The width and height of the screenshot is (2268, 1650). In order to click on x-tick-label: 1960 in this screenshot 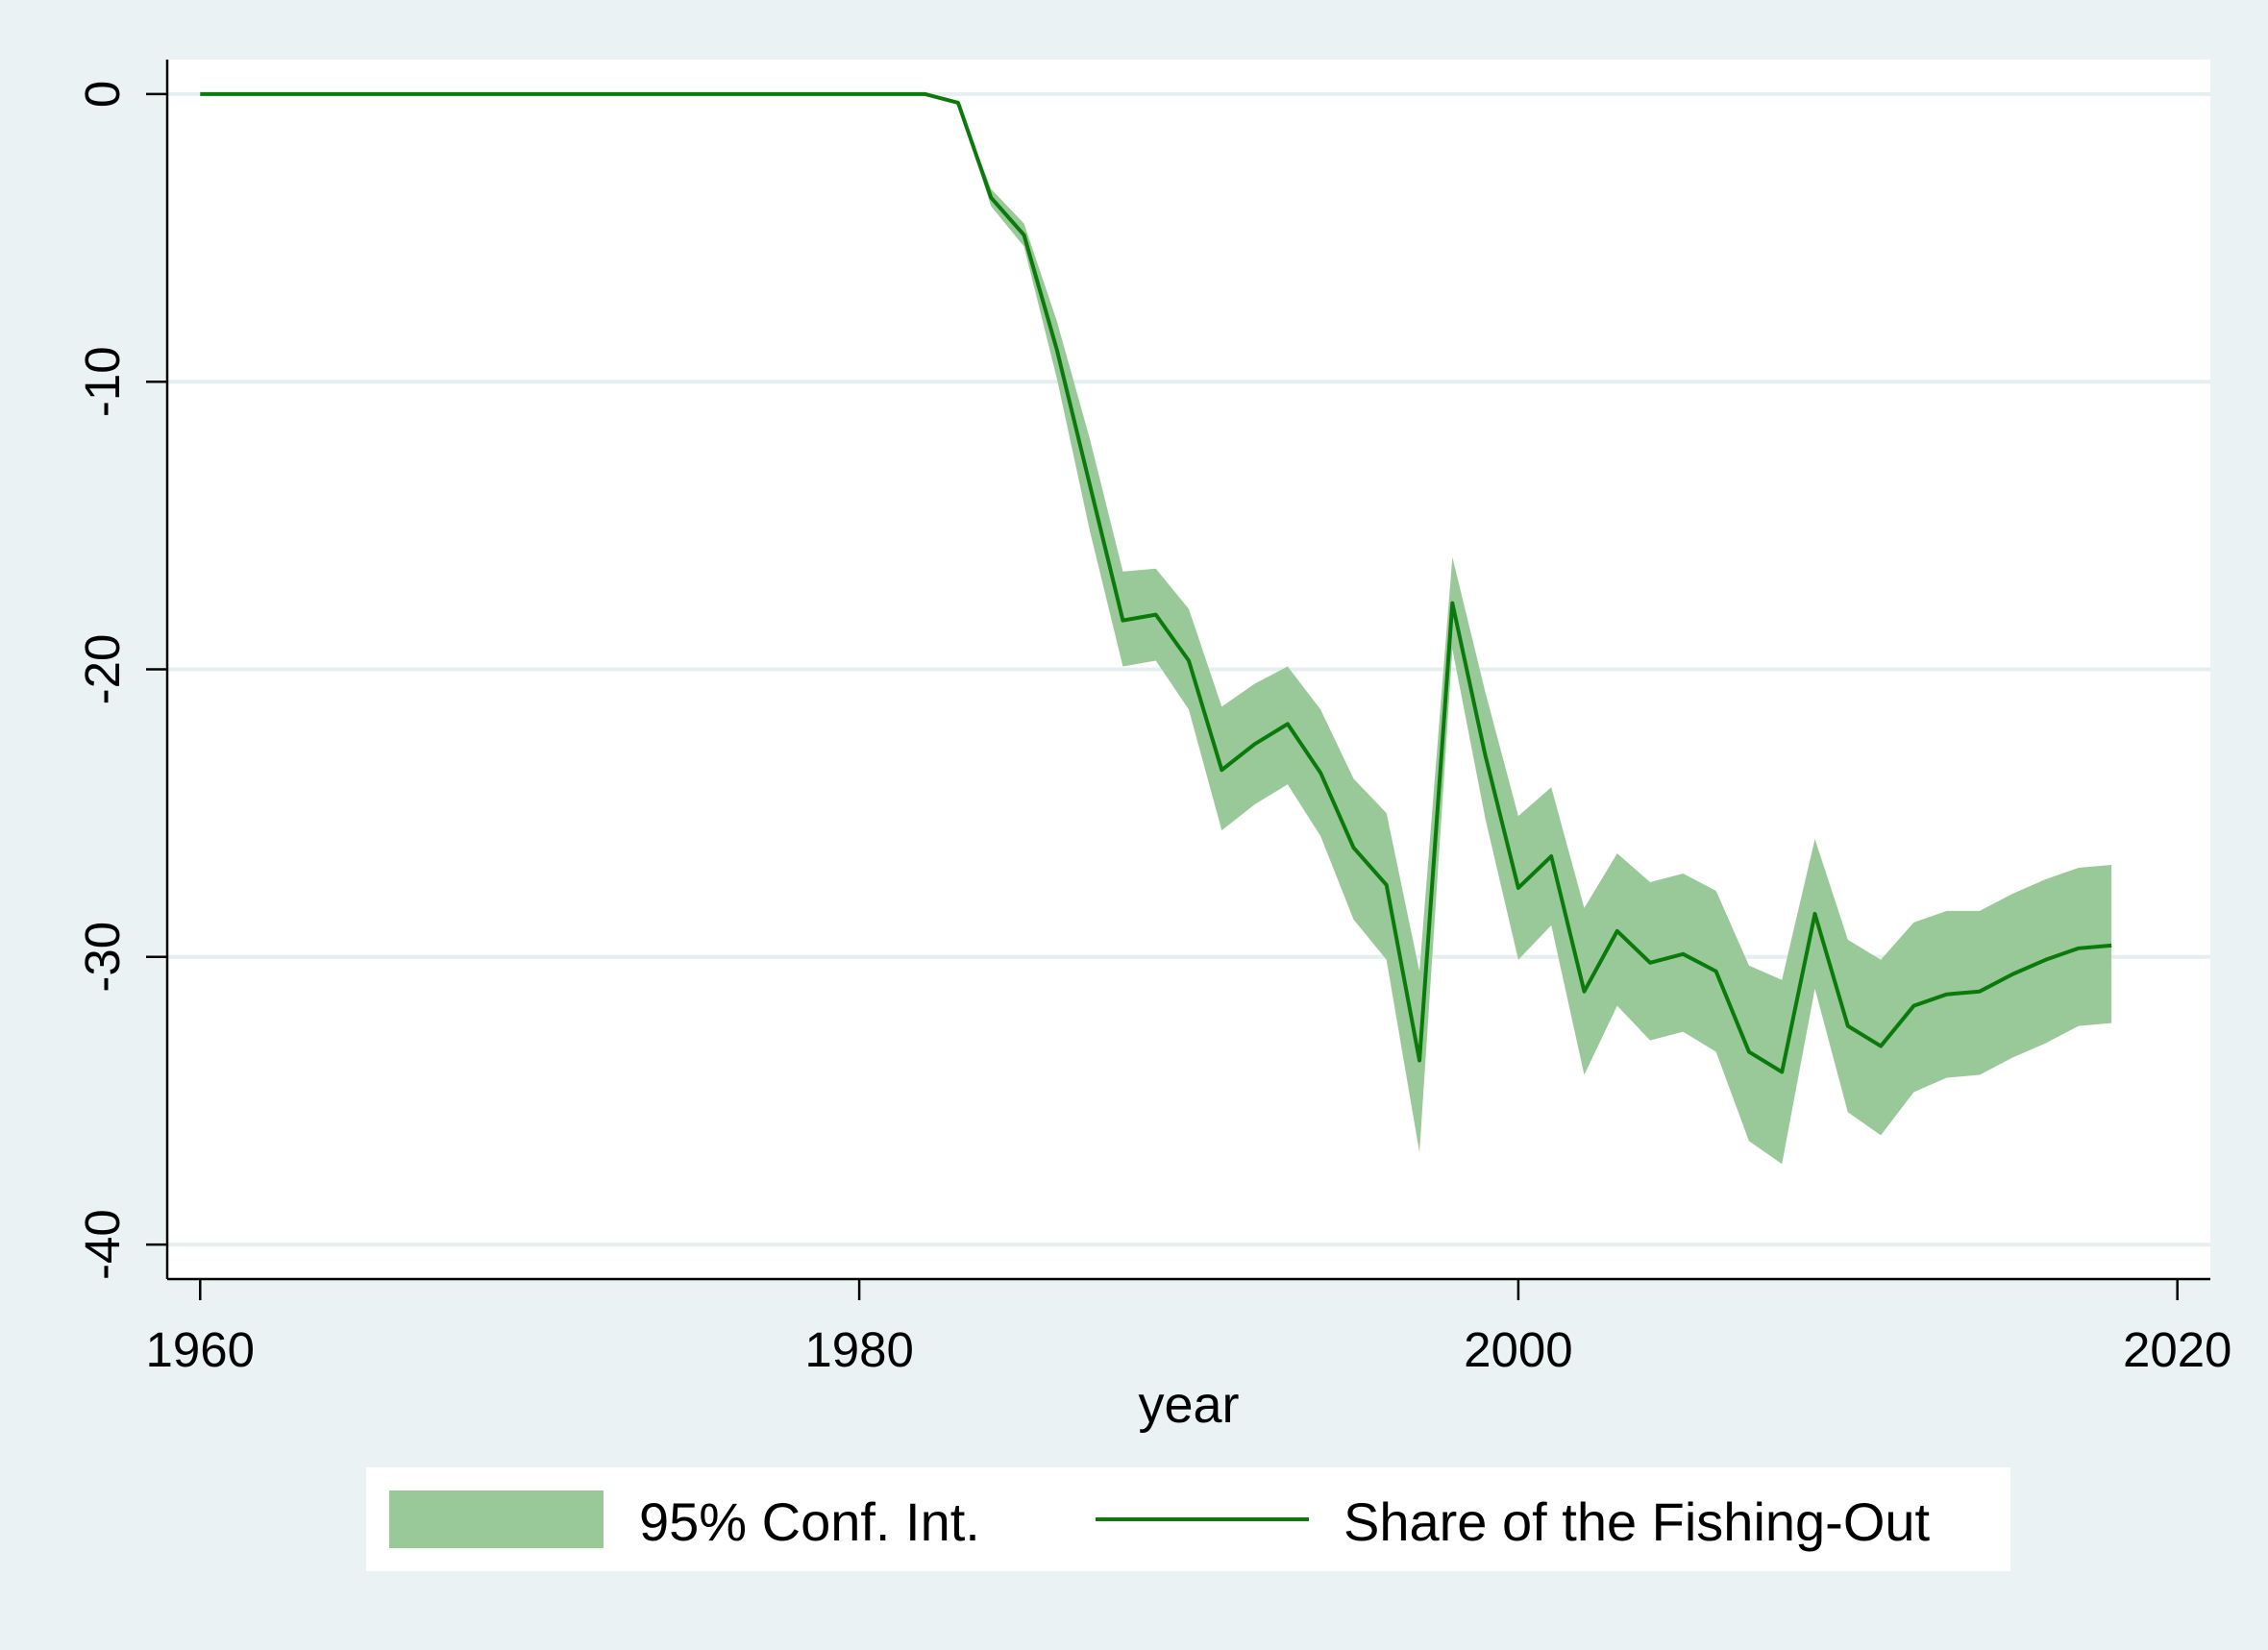, I will do `click(200, 1349)`.